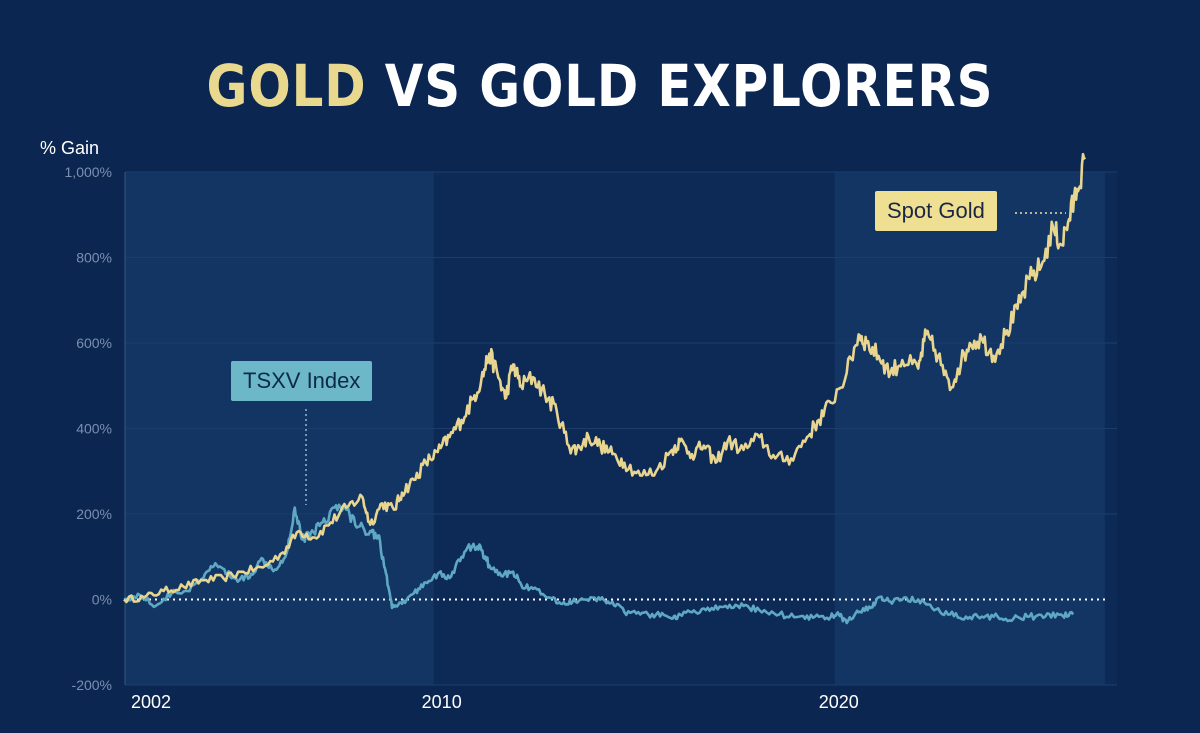  Describe the element at coordinates (839, 702) in the screenshot. I see `x-tick-label: 2020` at that location.